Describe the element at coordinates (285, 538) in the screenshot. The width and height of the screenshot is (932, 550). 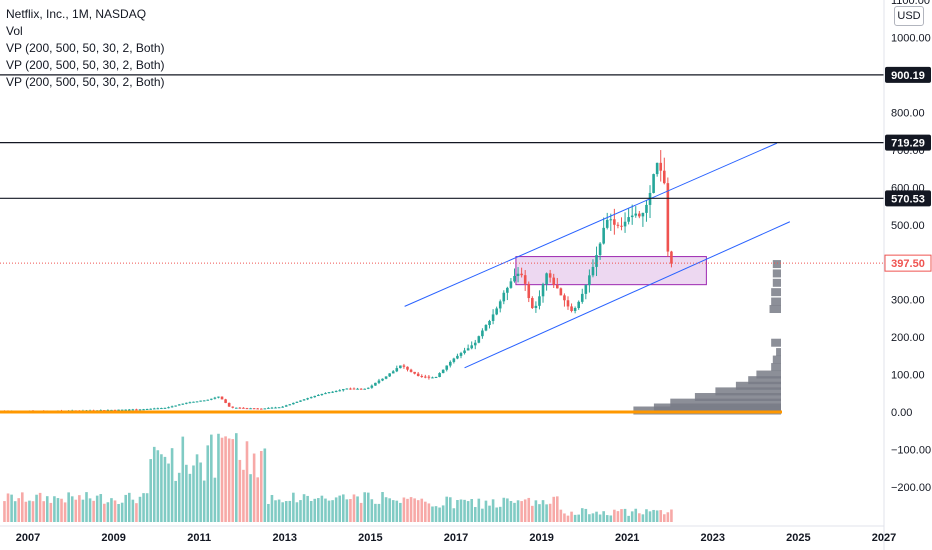
I see `x-tick-label: 2013` at that location.